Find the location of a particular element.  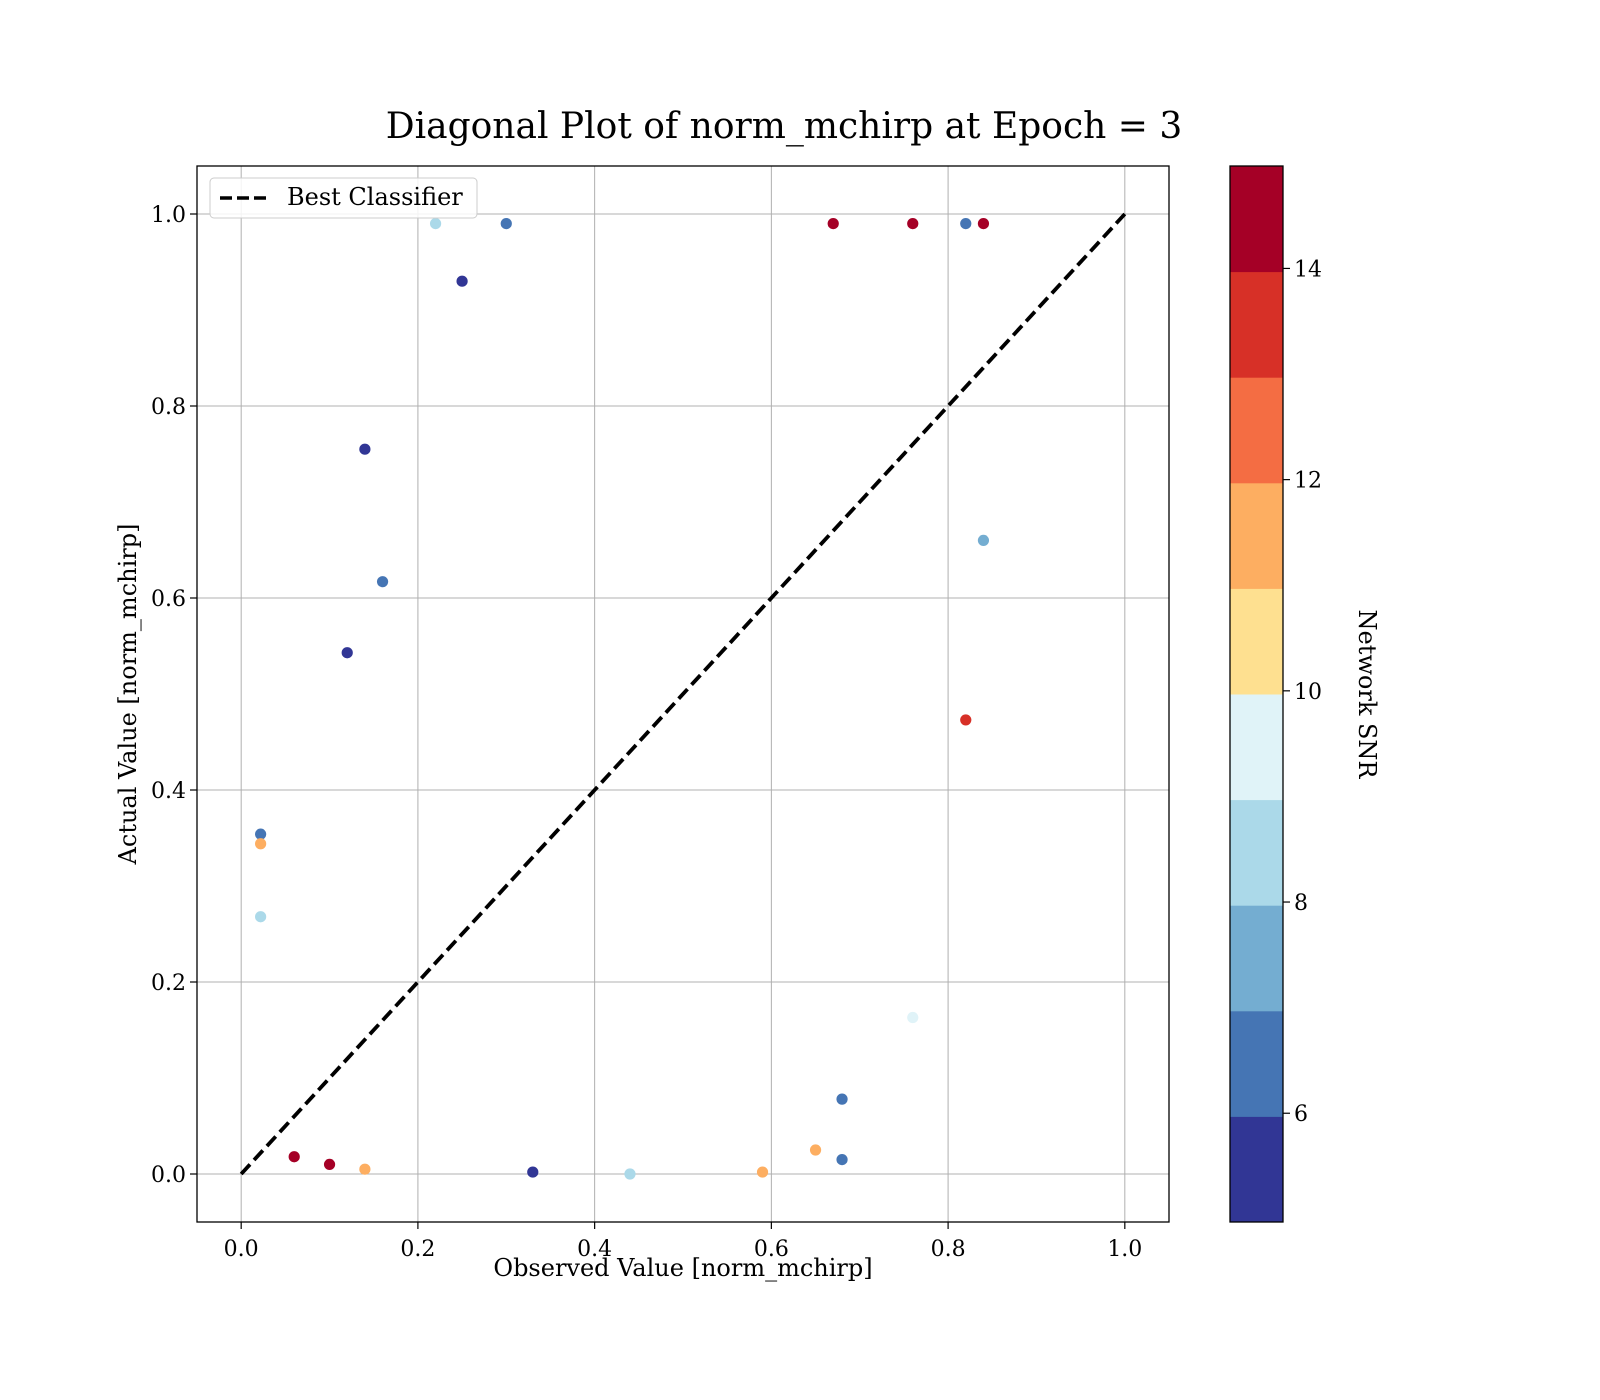

y-tick-label: 0.8 is located at coordinates (168, 407).